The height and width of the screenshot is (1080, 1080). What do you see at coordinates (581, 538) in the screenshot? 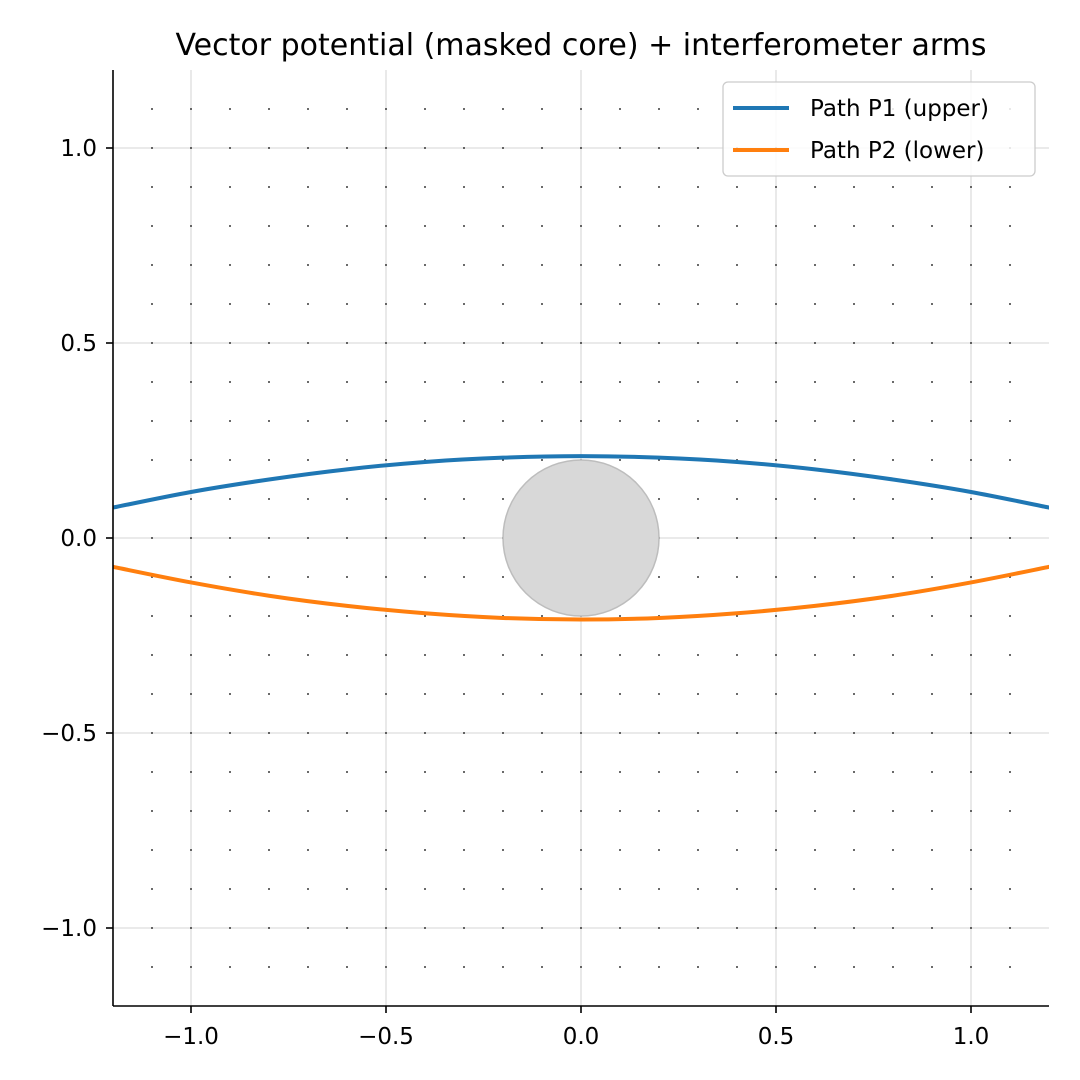
I see `masked-core-circle` at bounding box center [581, 538].